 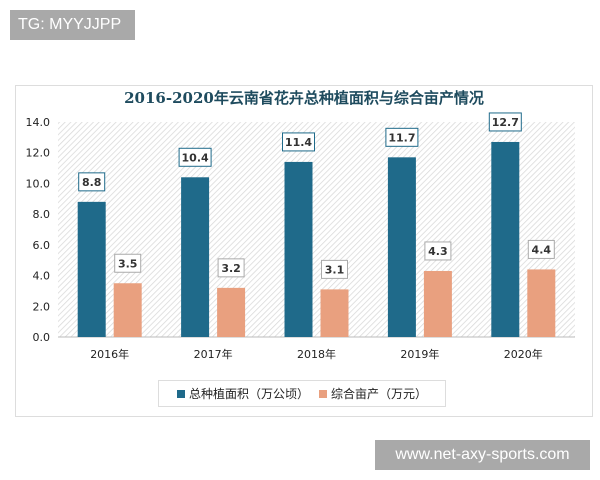 What do you see at coordinates (482, 455) in the screenshot?
I see `watermark-bottom: www.net-axy-sports.com` at bounding box center [482, 455].